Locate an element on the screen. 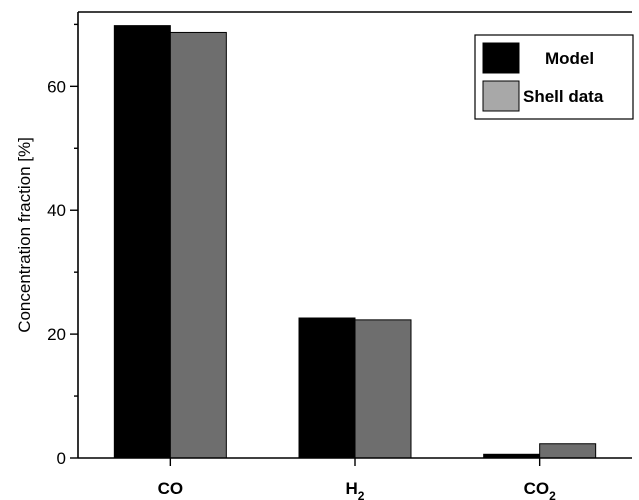 This screenshot has width=639, height=500. y-ticks-group: 0 20 40 60 is located at coordinates (62, 245).